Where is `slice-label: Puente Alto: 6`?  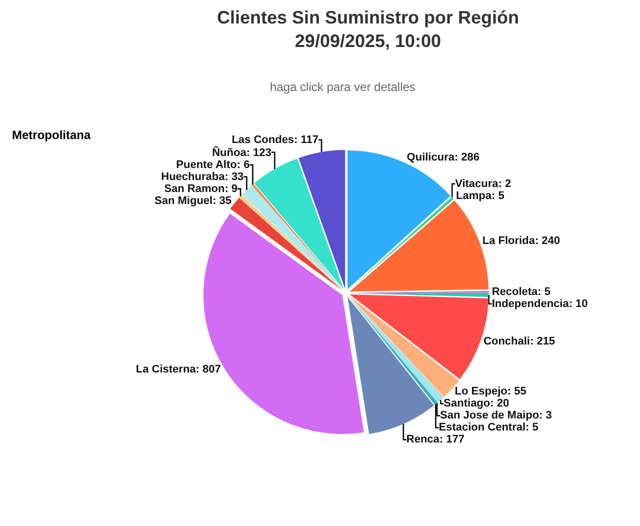
slice-label: Puente Alto: 6 is located at coordinates (213, 164).